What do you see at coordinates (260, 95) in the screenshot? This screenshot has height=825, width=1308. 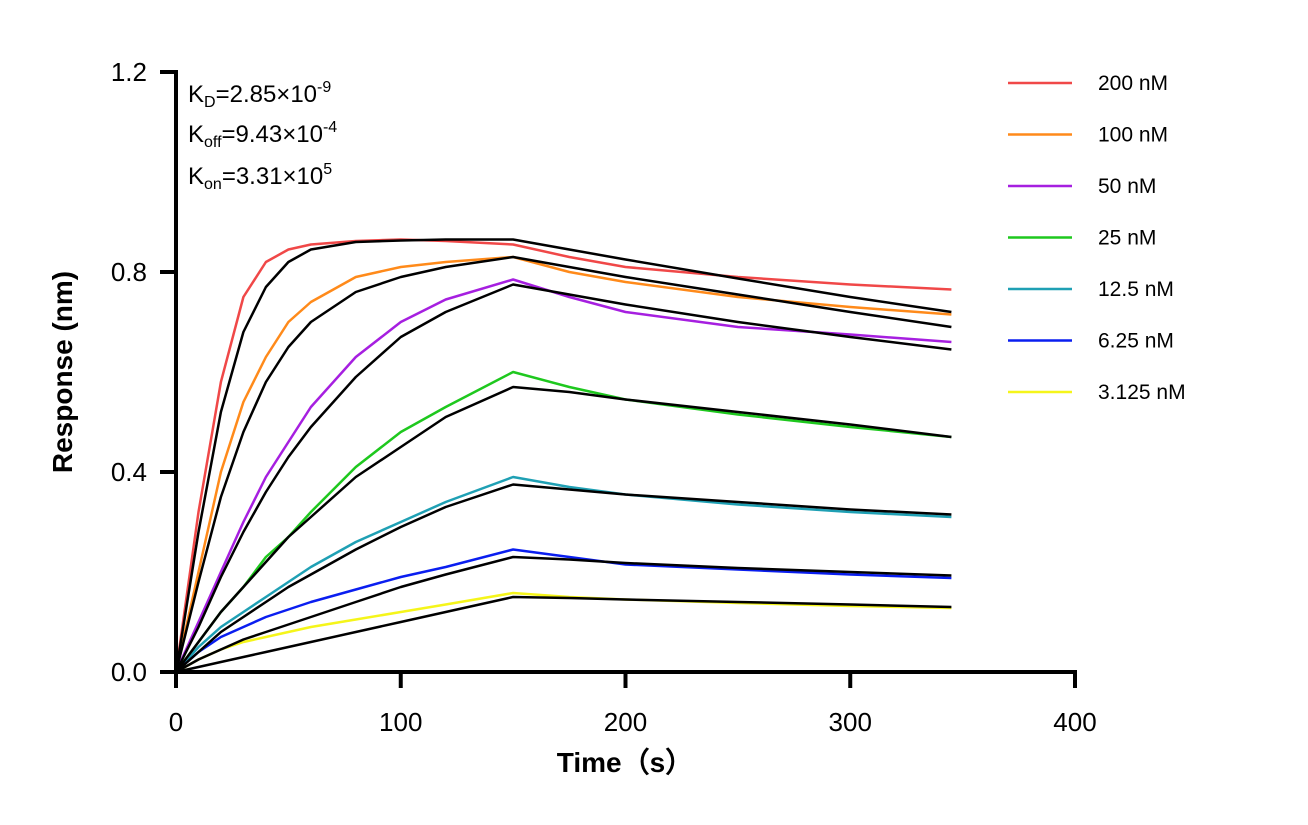 I see `annotation-kd: KD=2.85×10-9` at bounding box center [260, 95].